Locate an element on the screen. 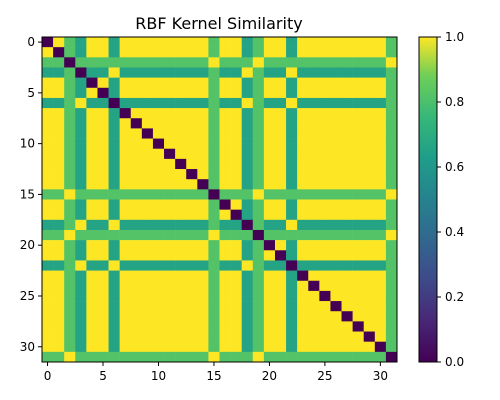 This screenshot has height=400, width=500. y-tick-label: 20 is located at coordinates (27, 245).